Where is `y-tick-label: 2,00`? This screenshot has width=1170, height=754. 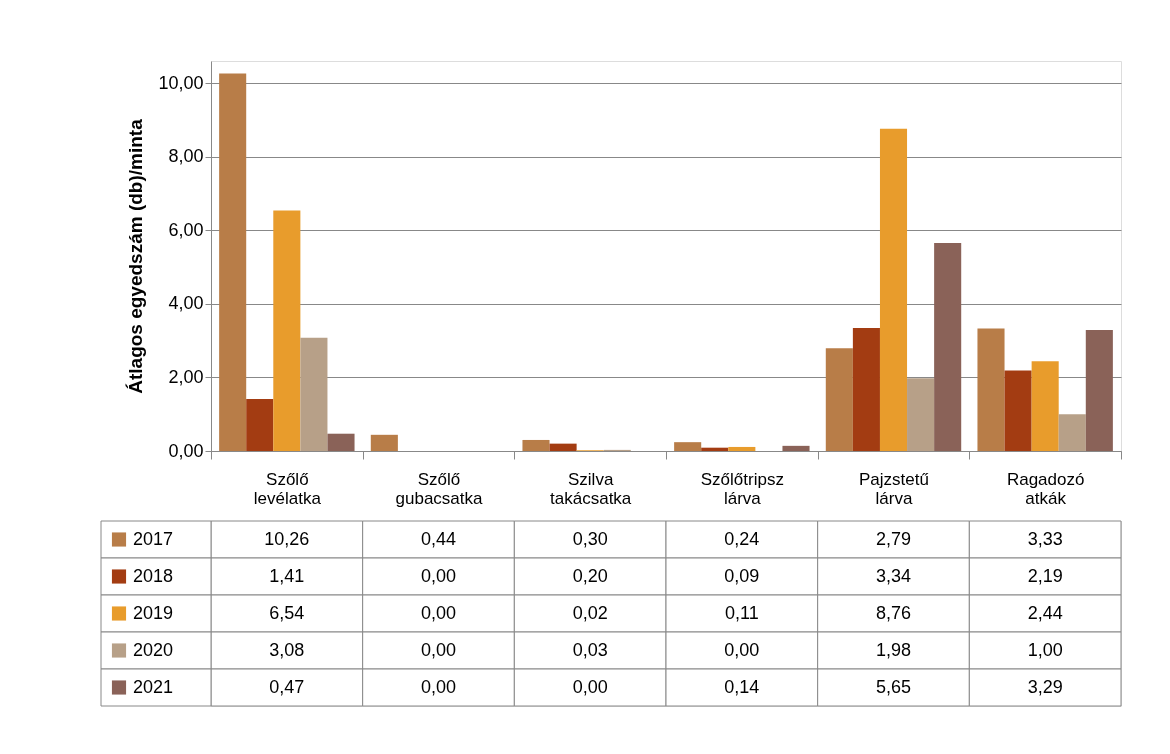 y-tick-label: 2,00 is located at coordinates (186, 376).